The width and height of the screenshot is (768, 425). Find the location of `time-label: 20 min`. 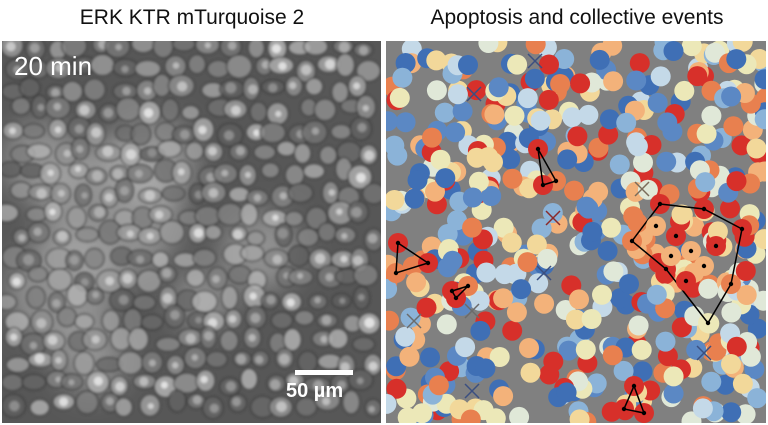

time-label: 20 min is located at coordinates (53, 66).